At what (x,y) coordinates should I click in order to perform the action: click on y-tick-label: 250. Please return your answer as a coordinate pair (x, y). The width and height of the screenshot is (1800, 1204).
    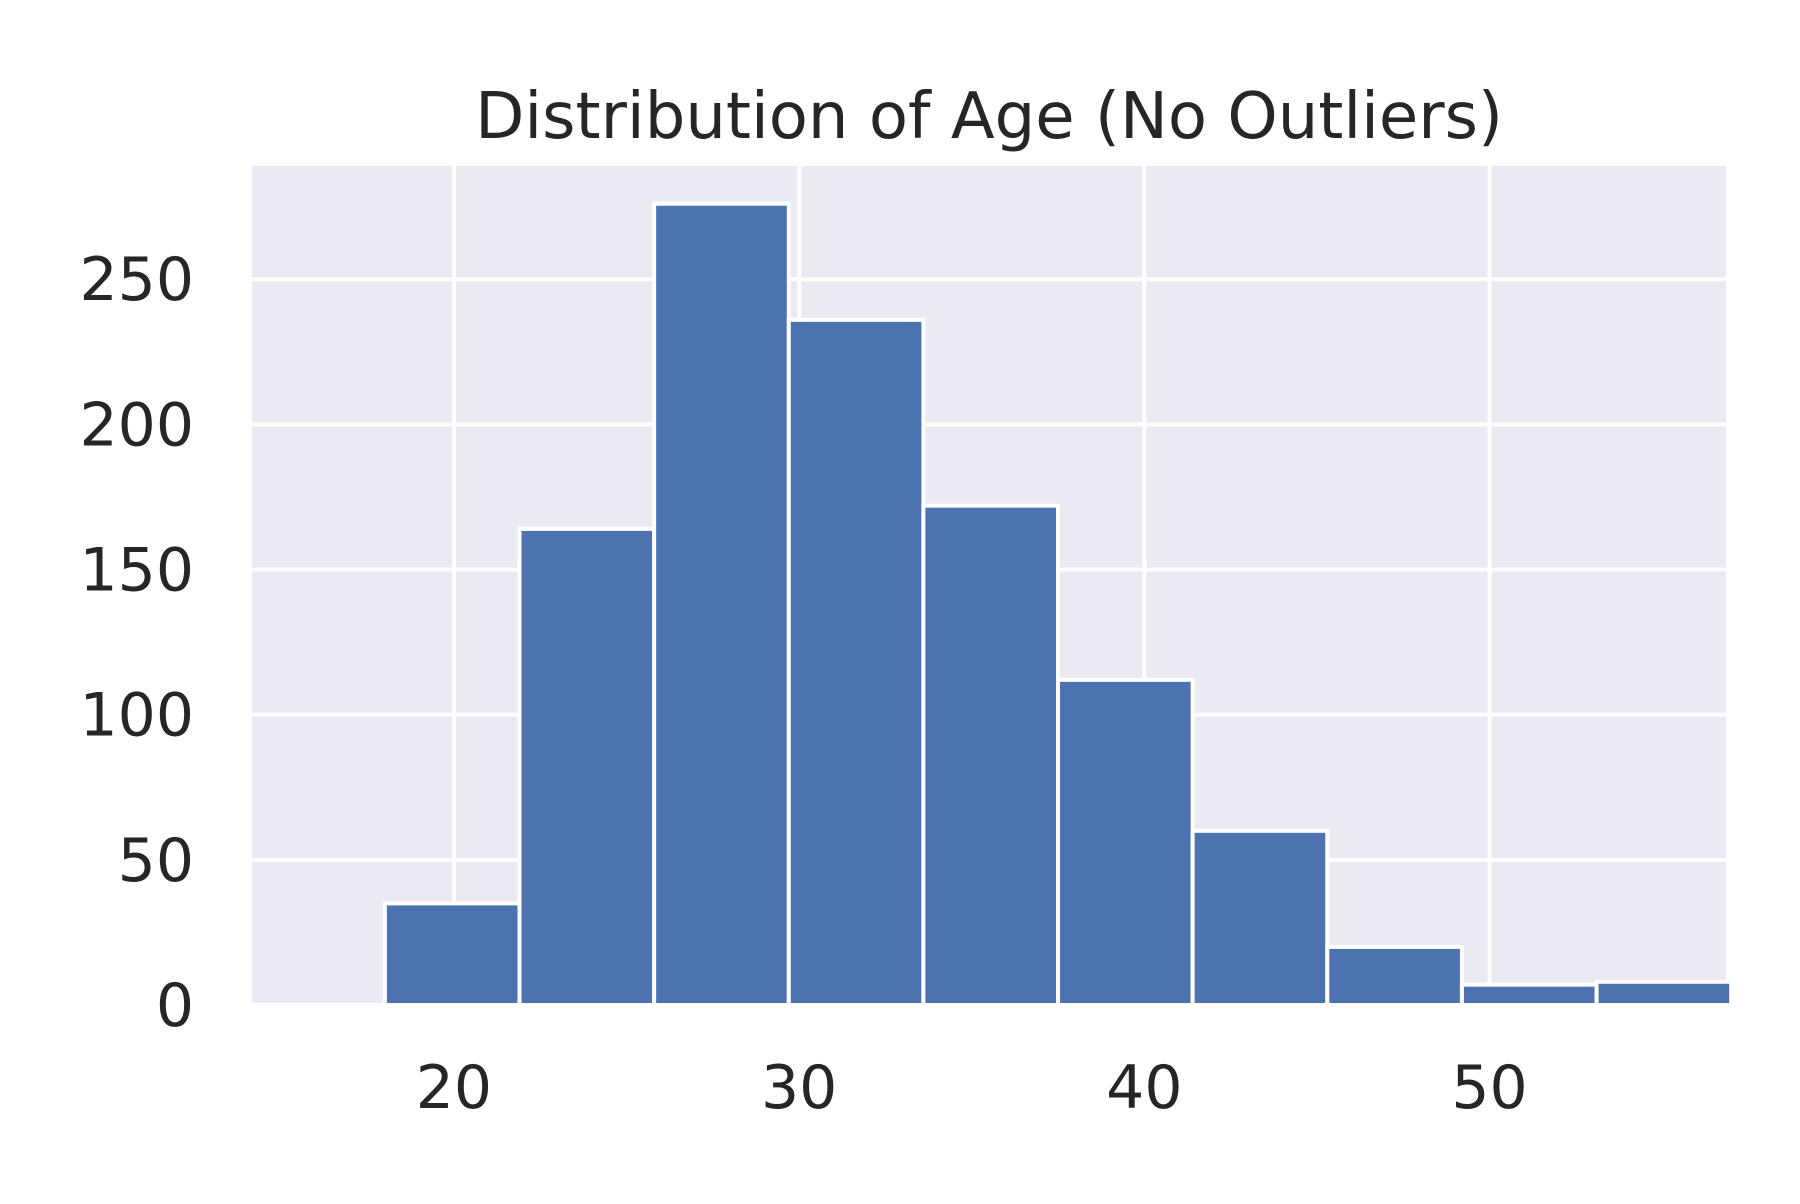
    Looking at the image, I should click on (136, 280).